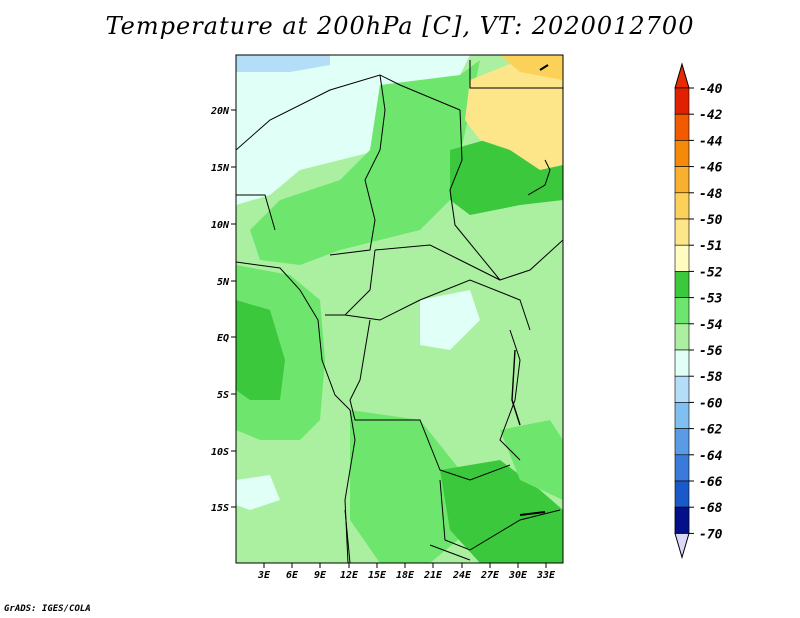 The height and width of the screenshot is (618, 800). I want to click on field-minus54-center, so click(450, 320).